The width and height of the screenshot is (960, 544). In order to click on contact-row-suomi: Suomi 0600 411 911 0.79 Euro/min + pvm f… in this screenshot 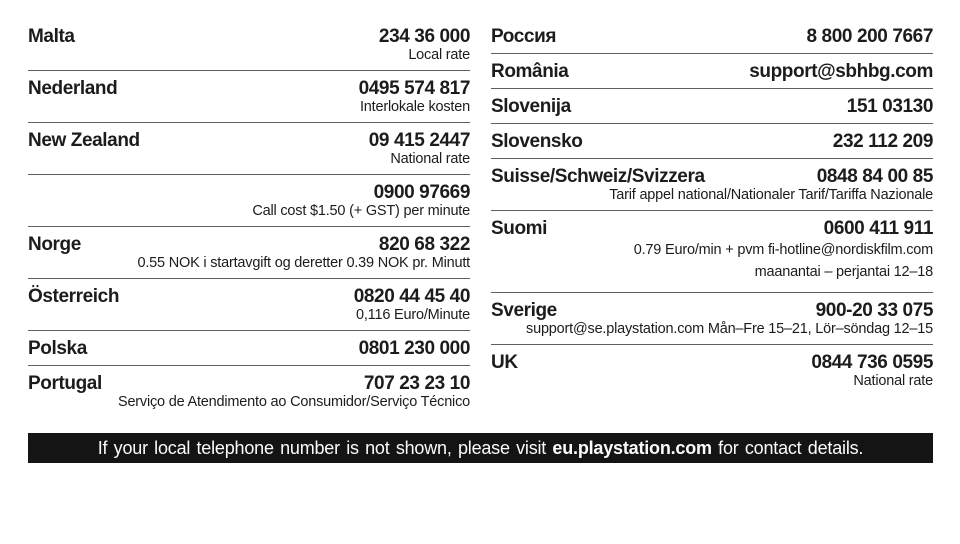, I will do `click(712, 252)`.